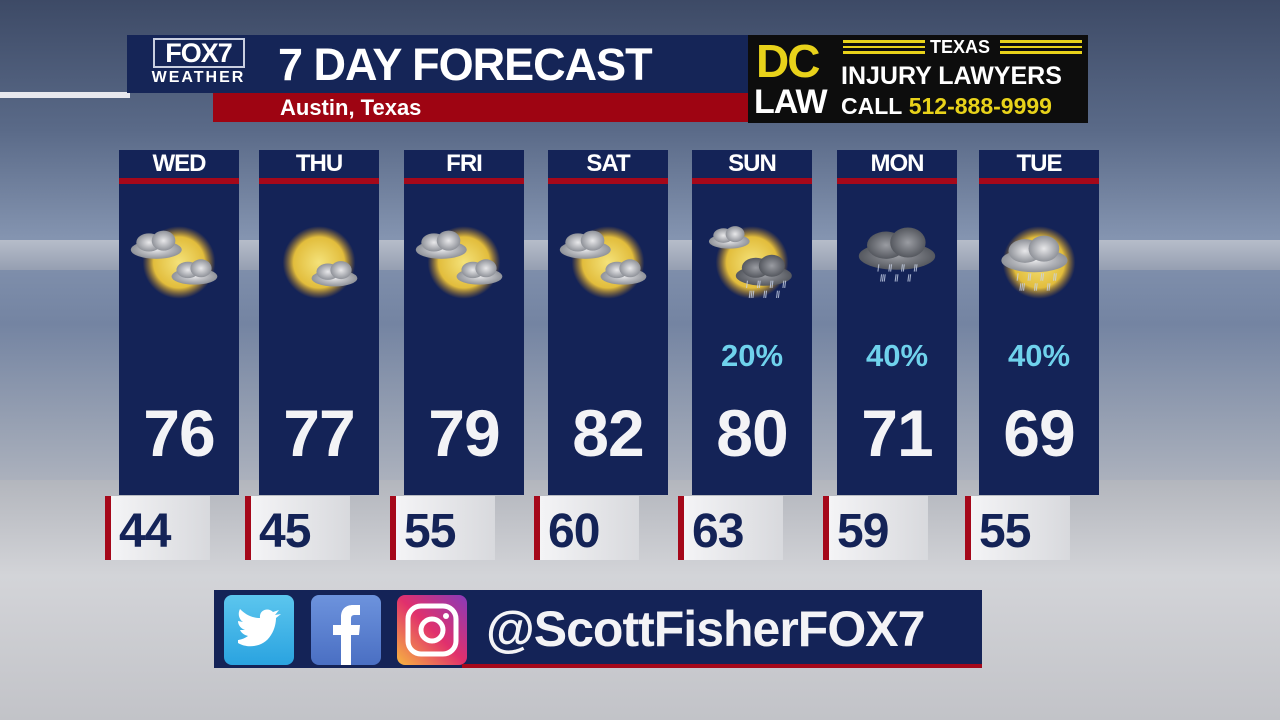 The width and height of the screenshot is (1280, 720). I want to click on ad-brand-bottom: LAW, so click(791, 102).